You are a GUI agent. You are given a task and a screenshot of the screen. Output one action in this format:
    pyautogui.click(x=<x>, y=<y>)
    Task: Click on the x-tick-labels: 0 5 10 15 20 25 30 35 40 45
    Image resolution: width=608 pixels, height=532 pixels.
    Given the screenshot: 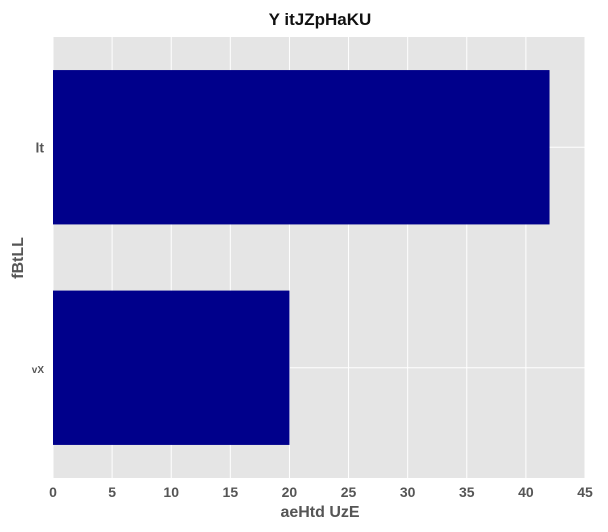 What is the action you would take?
    pyautogui.click(x=321, y=492)
    